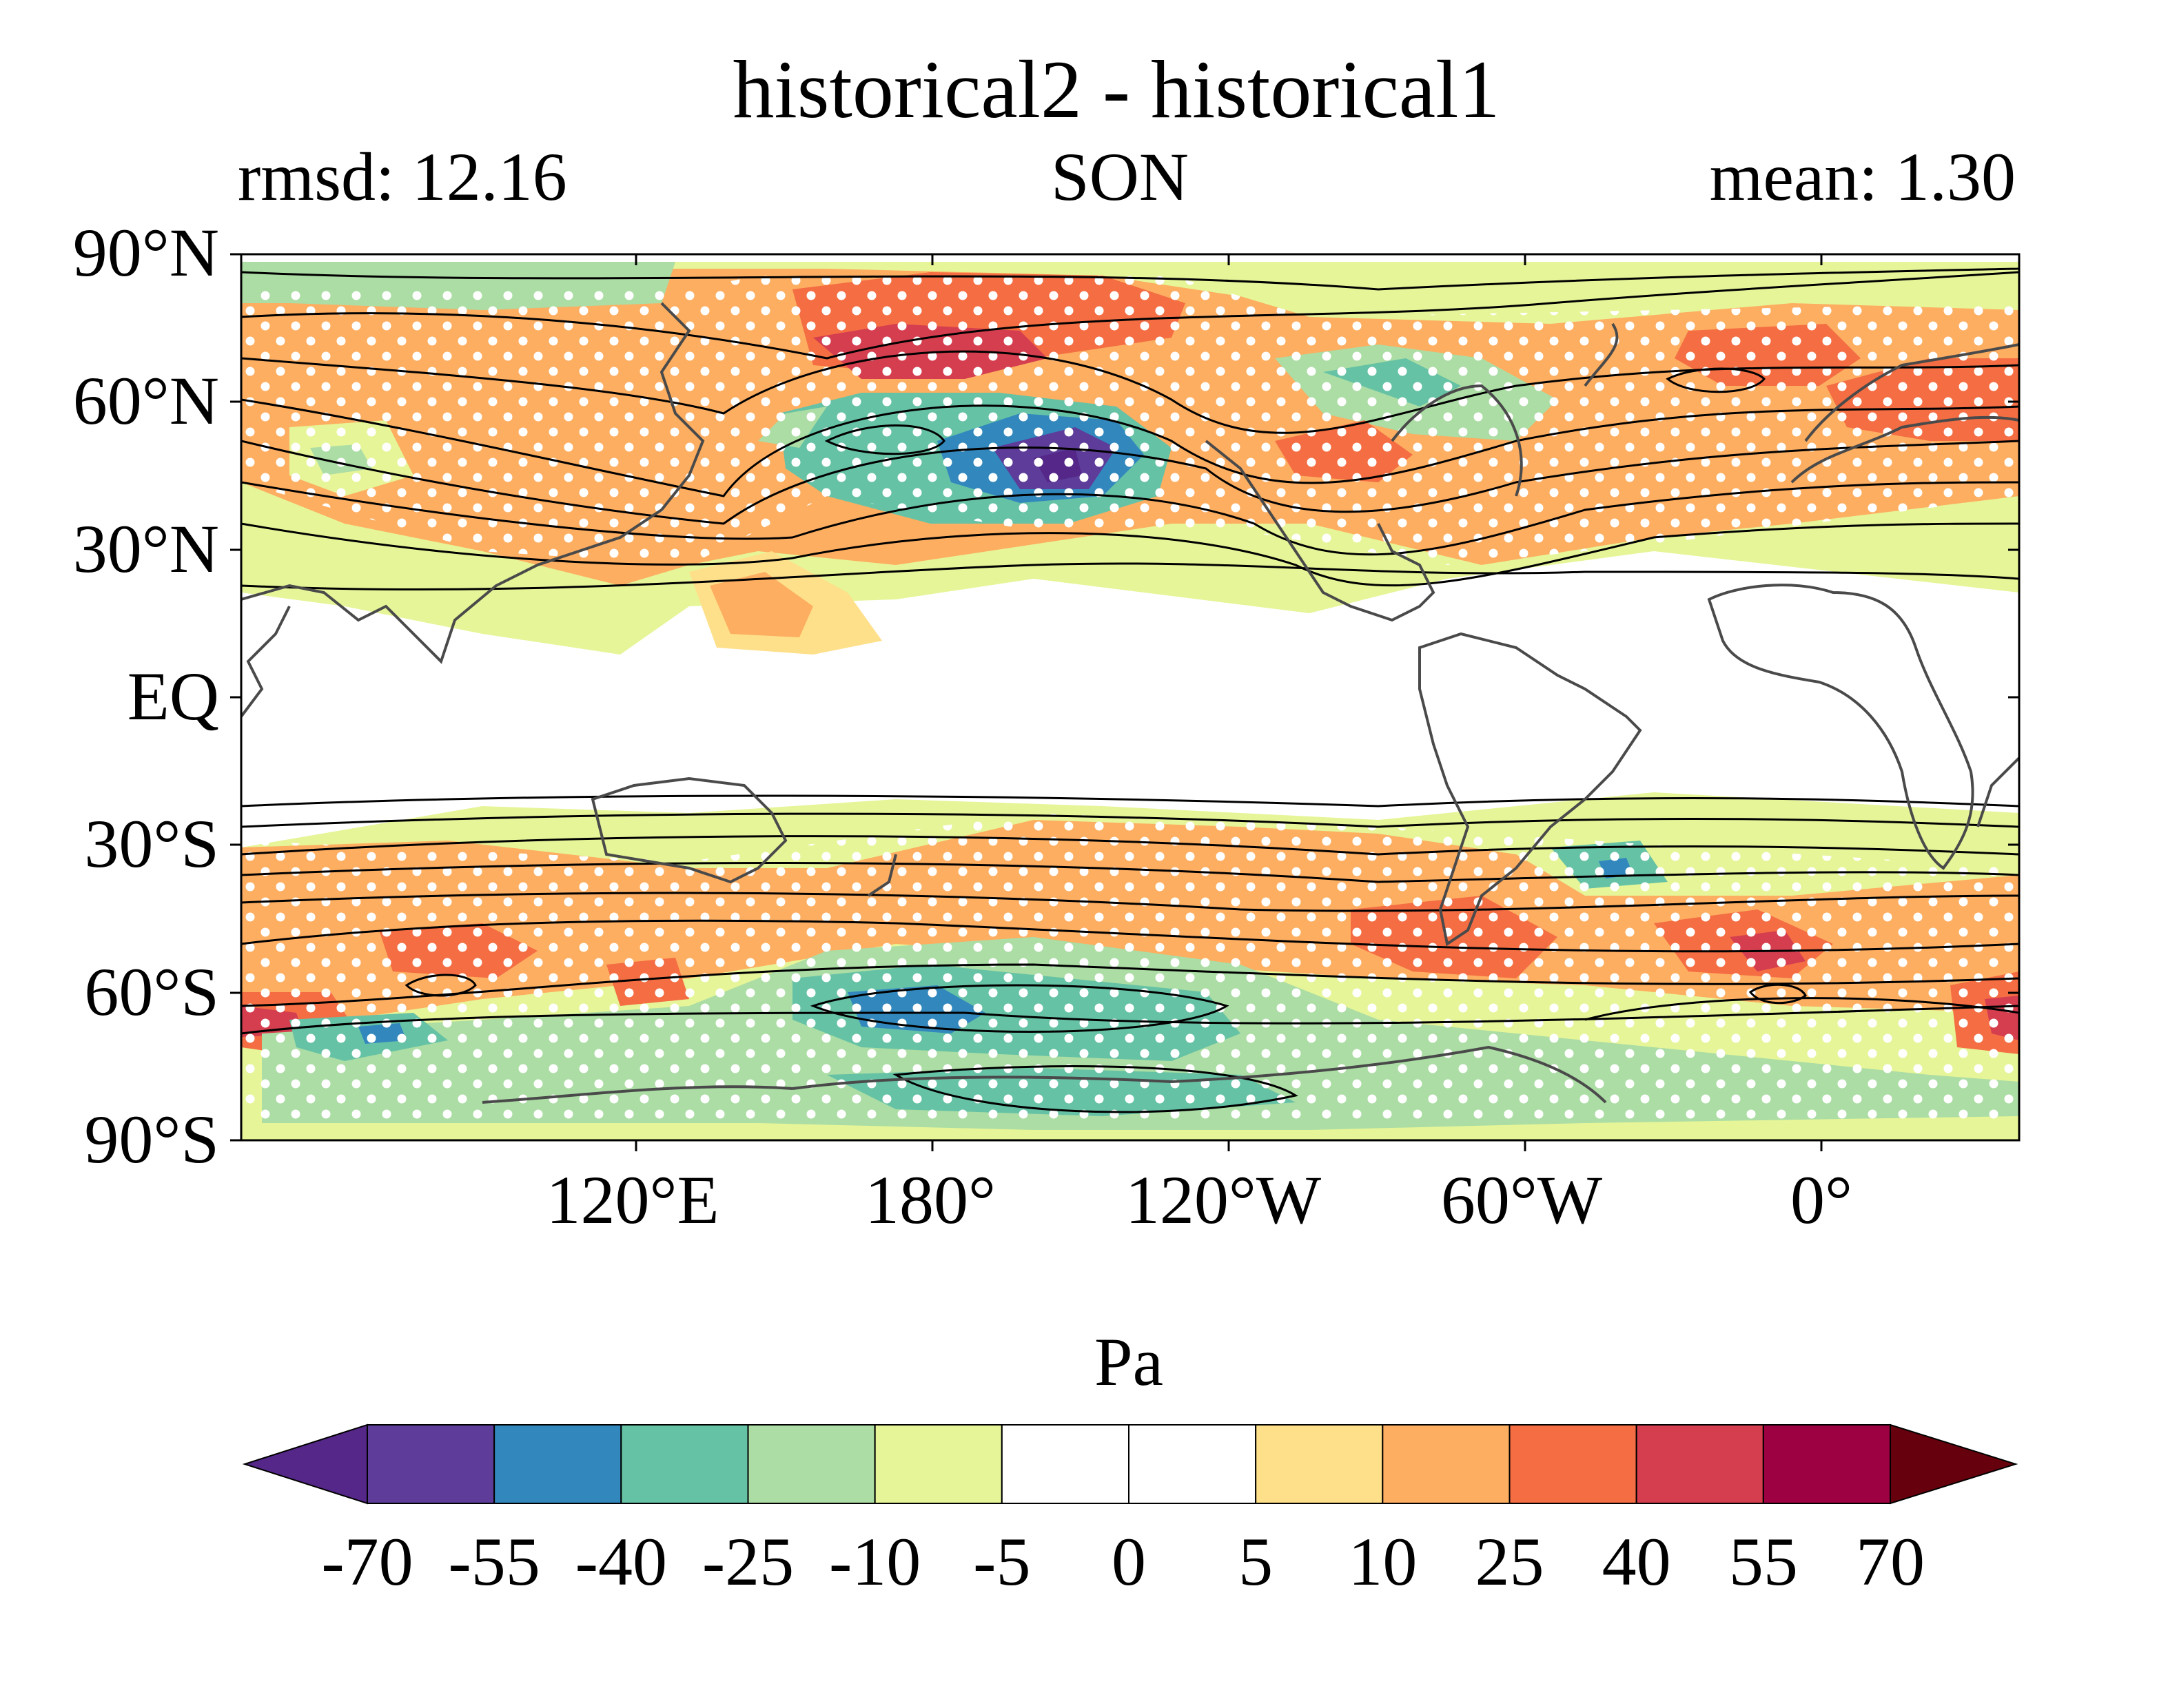 Image resolution: width=2168 pixels, height=1708 pixels. Describe the element at coordinates (151, 1139) in the screenshot. I see `lat-label-90s: 90°S` at that location.